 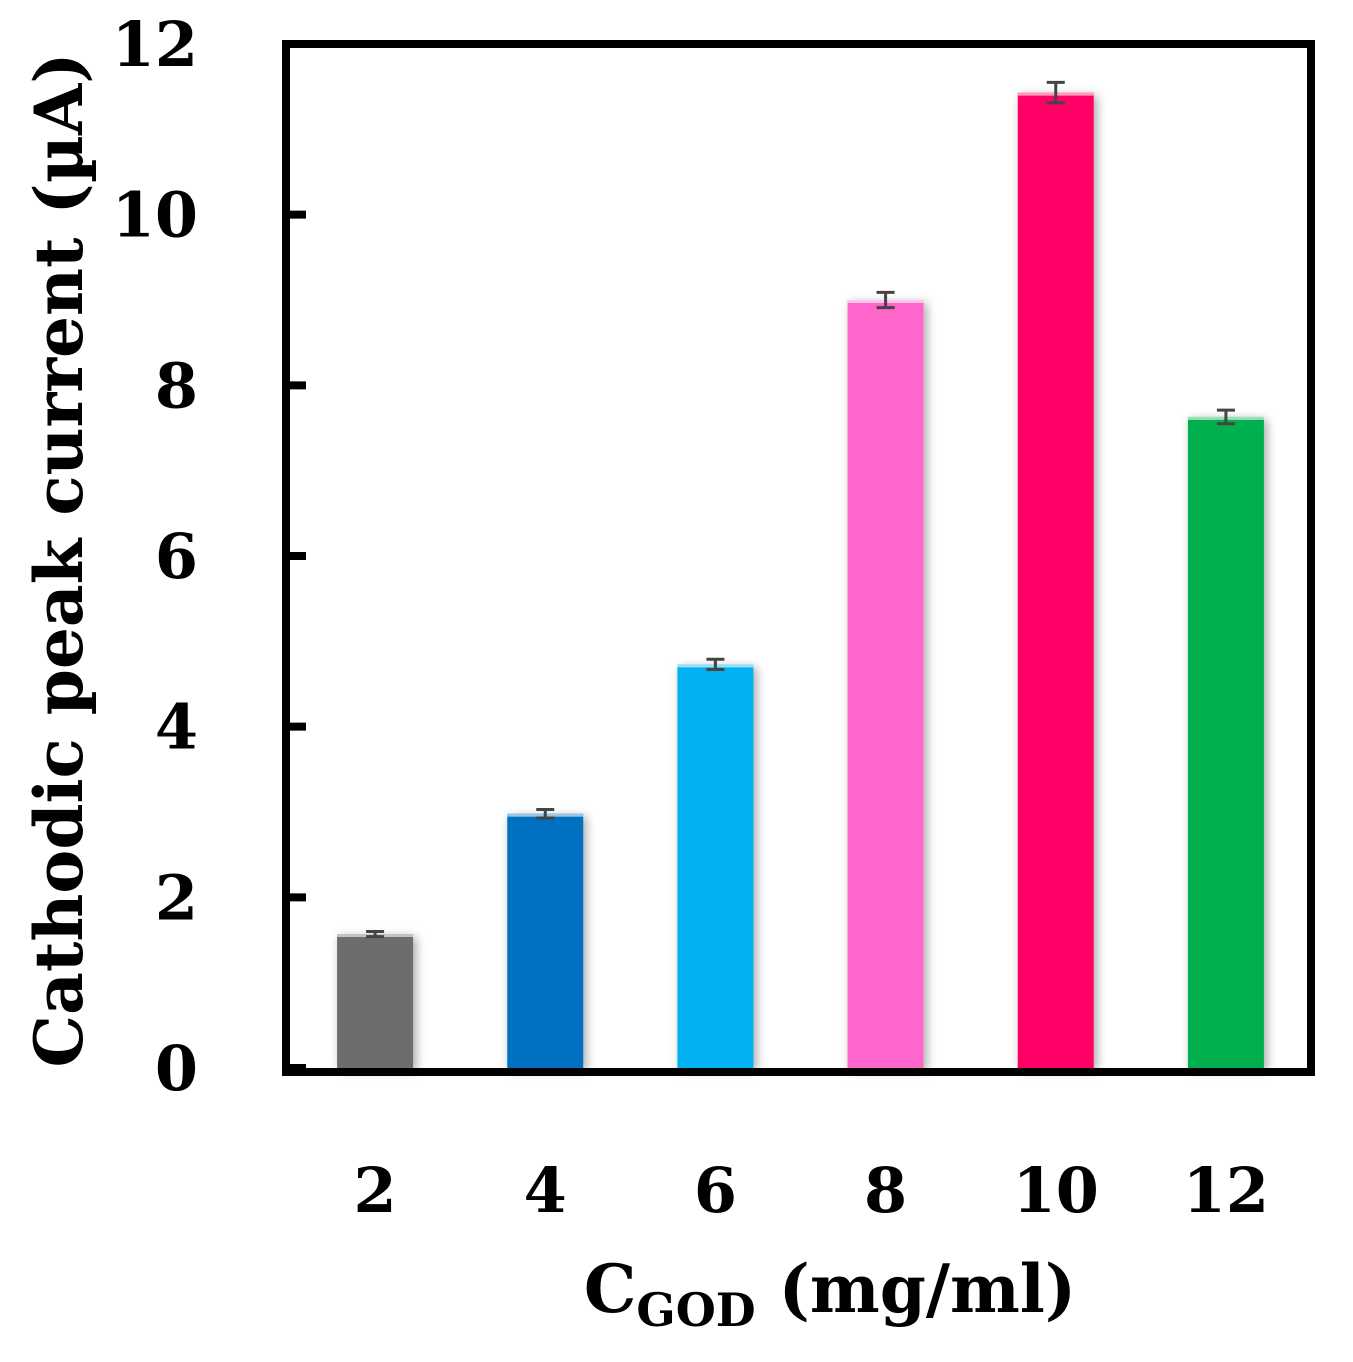 I want to click on x-tick-label-4: 4, so click(x=545, y=1190).